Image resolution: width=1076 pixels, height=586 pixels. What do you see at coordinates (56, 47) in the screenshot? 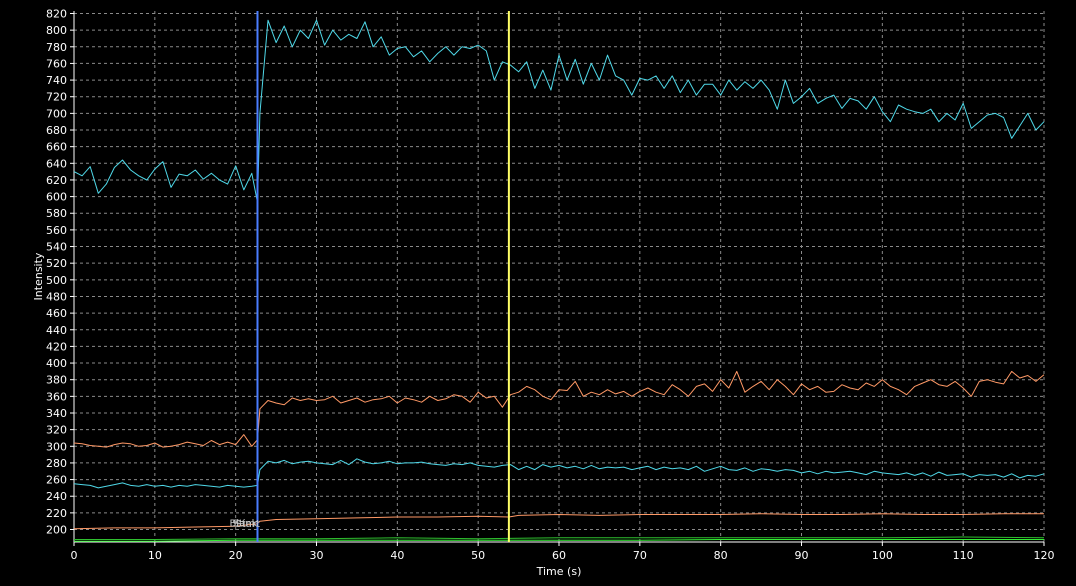
I see `y-tick-label: 780` at bounding box center [56, 47].